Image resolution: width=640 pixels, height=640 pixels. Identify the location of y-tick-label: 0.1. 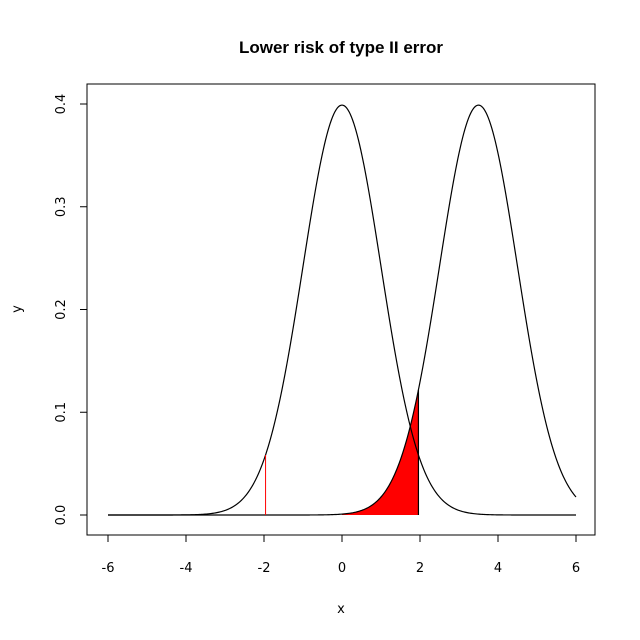
(61, 412).